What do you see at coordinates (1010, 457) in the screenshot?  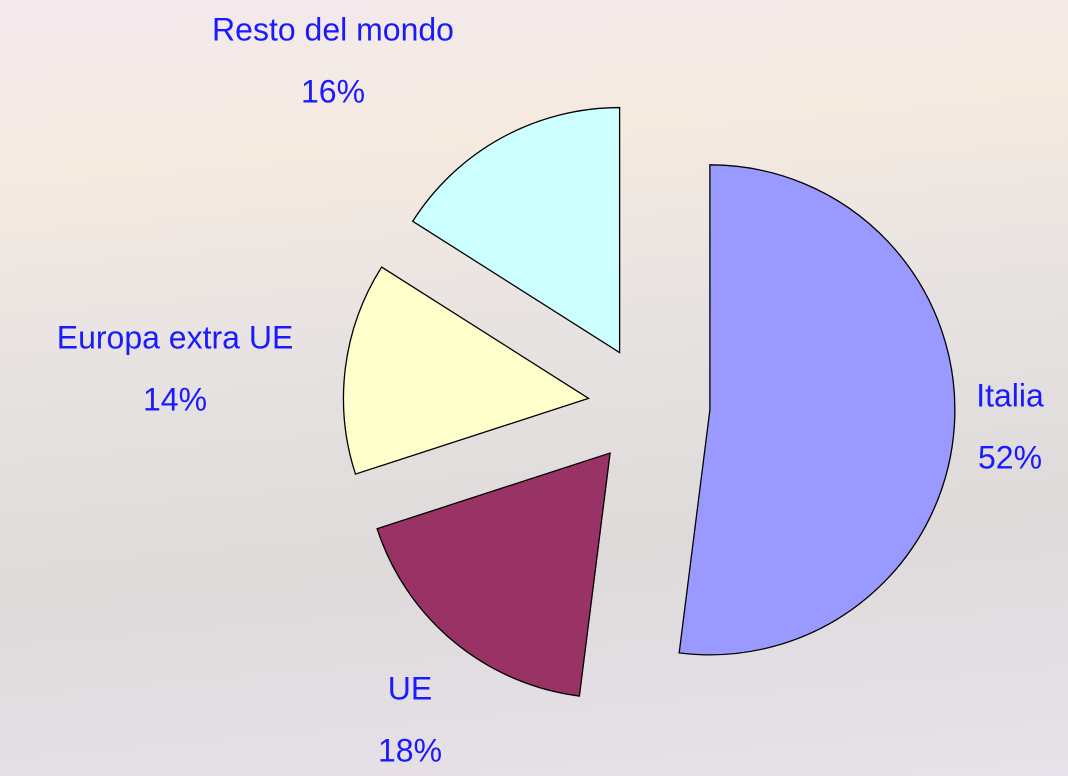 I see `slice-value-label: 52%` at bounding box center [1010, 457].